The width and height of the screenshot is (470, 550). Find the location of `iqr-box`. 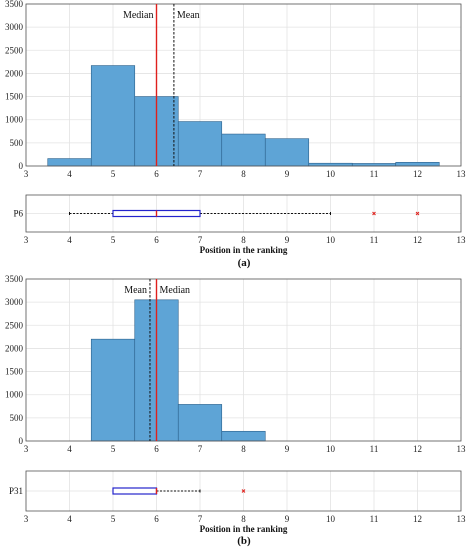

iqr-box is located at coordinates (135, 491).